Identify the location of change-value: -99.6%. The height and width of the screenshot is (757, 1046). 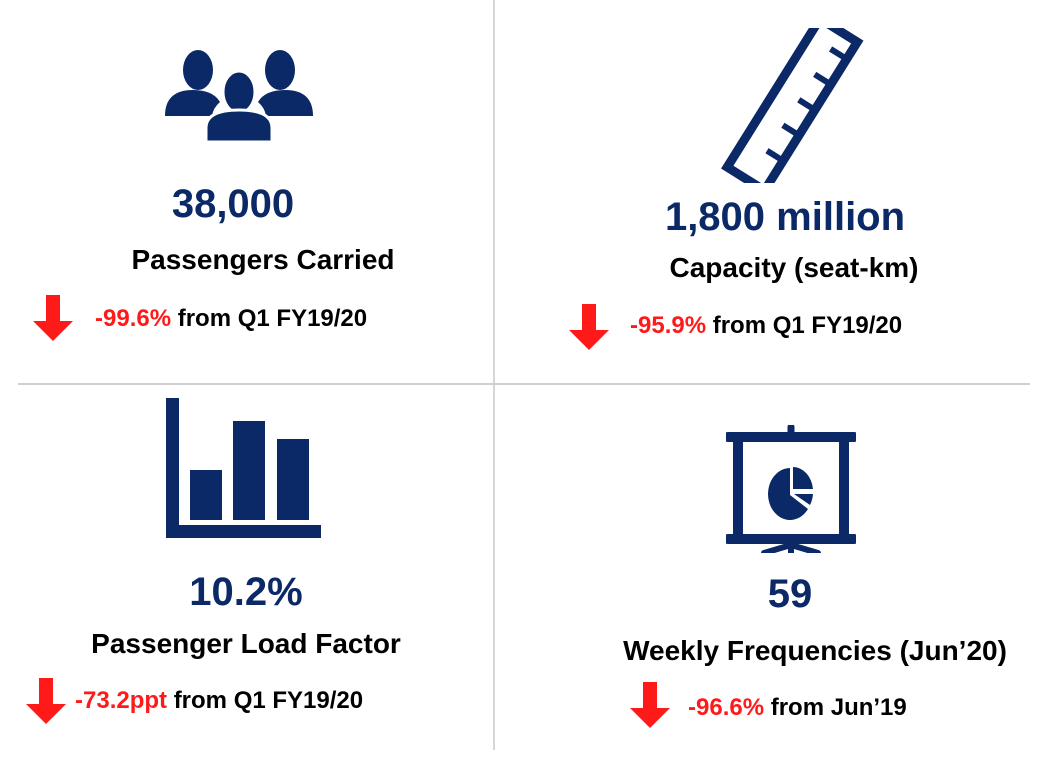
(133, 318).